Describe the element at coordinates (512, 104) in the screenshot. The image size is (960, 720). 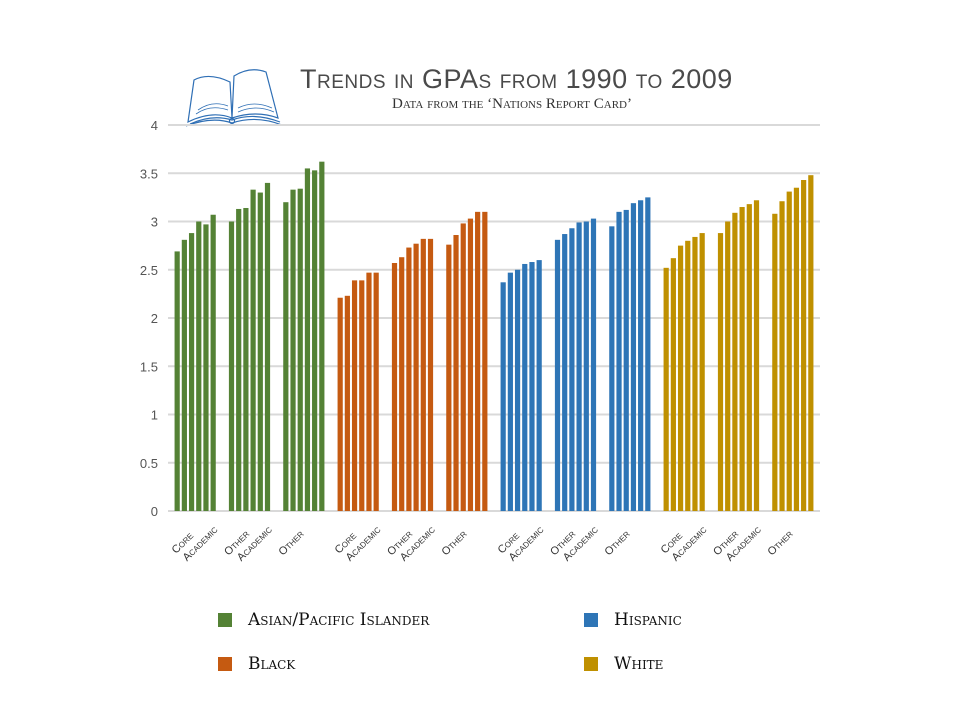
I see `chart-subtitle: Data from the ‘Nations Report Card’` at that location.